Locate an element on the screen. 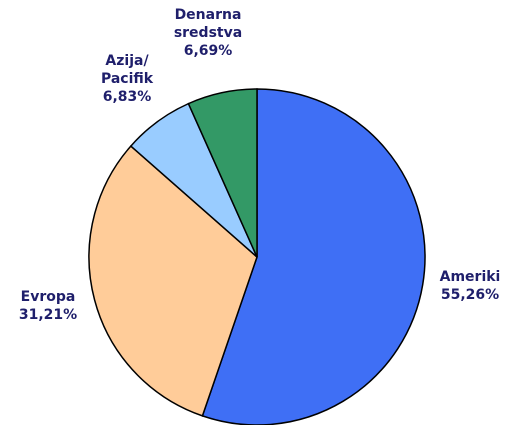 Image resolution: width=510 pixels, height=425 pixels. value-label: 55,26% is located at coordinates (470, 295).